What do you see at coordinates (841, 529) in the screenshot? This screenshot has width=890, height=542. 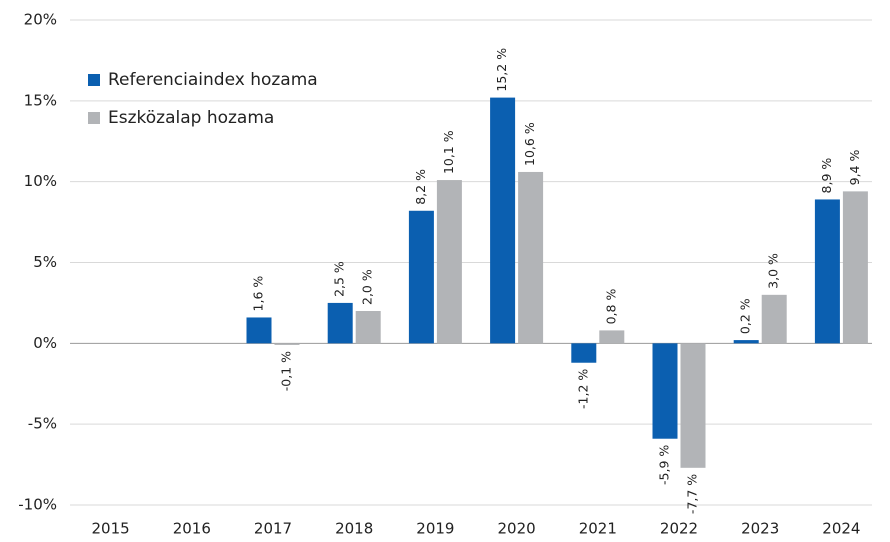 I see `x-tick-label: 2024` at bounding box center [841, 529].